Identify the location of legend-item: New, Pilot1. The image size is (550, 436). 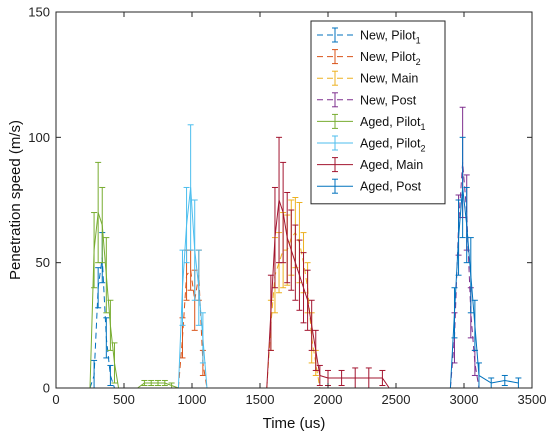
(369, 36).